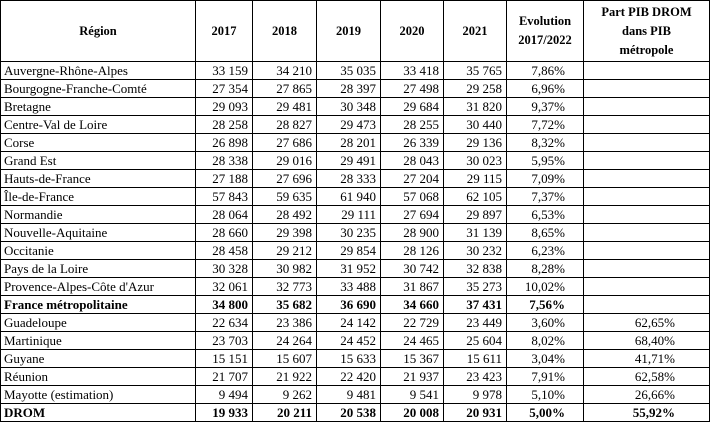 Image resolution: width=710 pixels, height=425 pixels. I want to click on region-cell: Centre-Val de Loire, so click(98, 124).